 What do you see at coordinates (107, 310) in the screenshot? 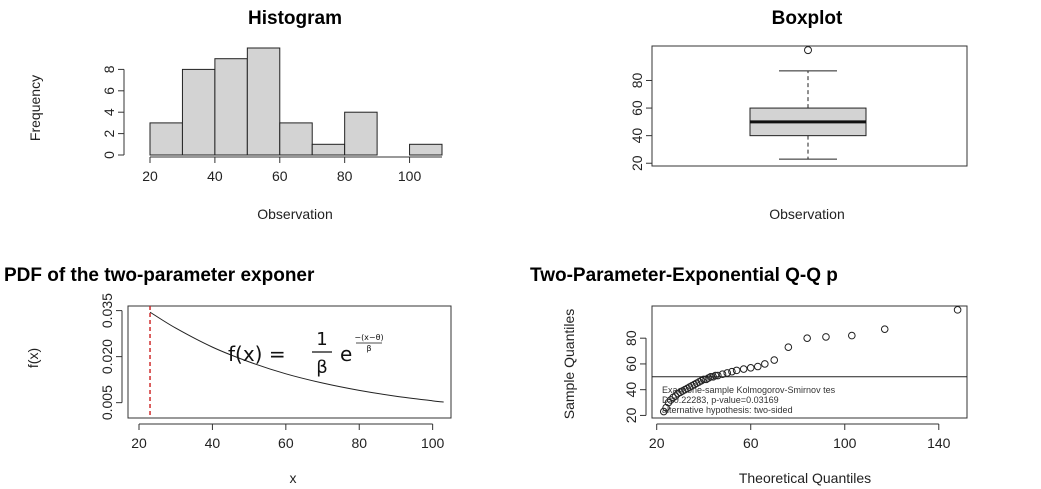
I see `pdf-y-tick-label: 0.035` at bounding box center [107, 310].